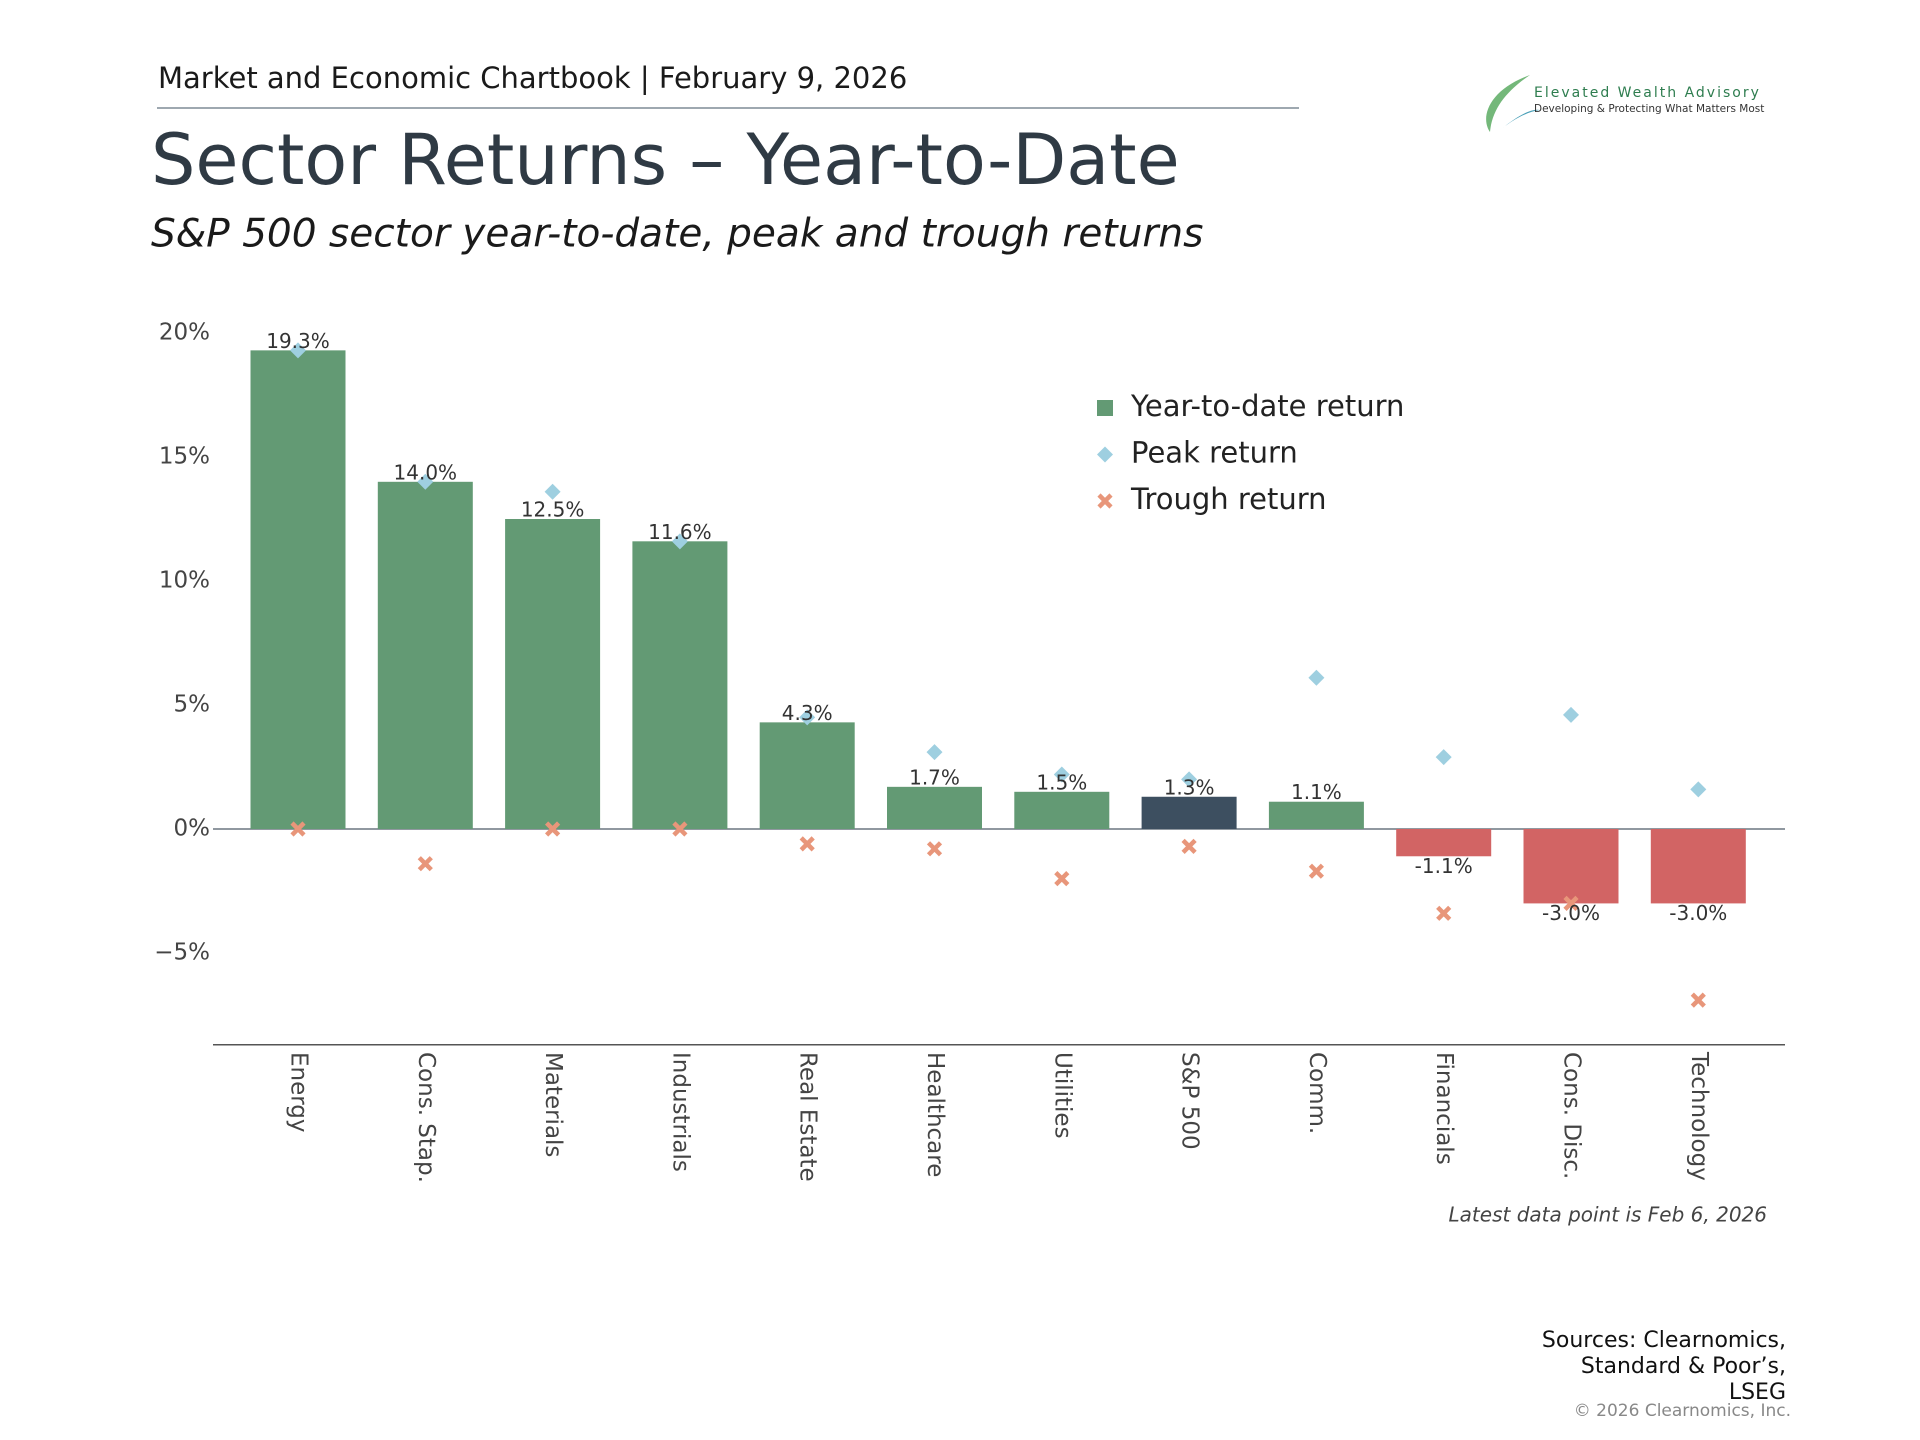 This screenshot has height=1440, width=1920. I want to click on x-tick-label: Cons. Disc., so click(1572, 1115).